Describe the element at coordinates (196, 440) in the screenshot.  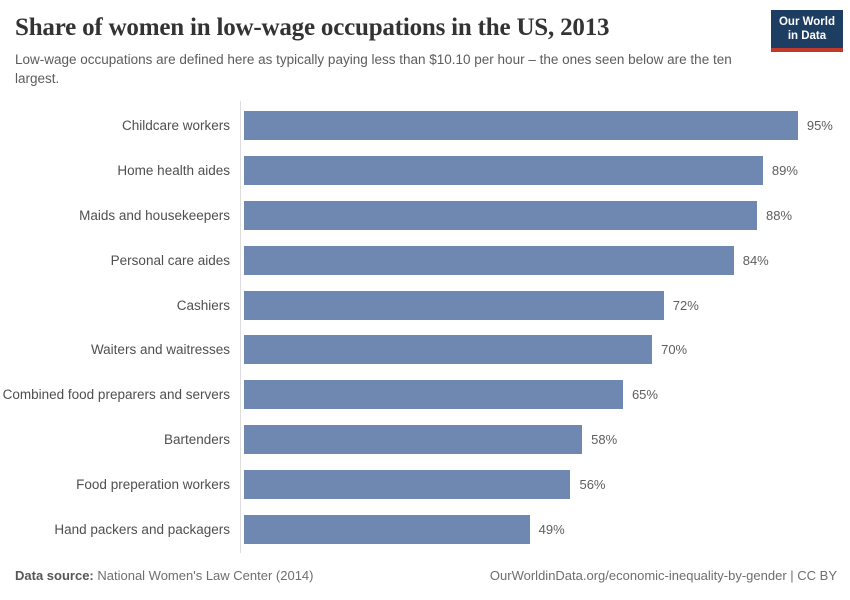
I see `category-label: Bartenders` at that location.